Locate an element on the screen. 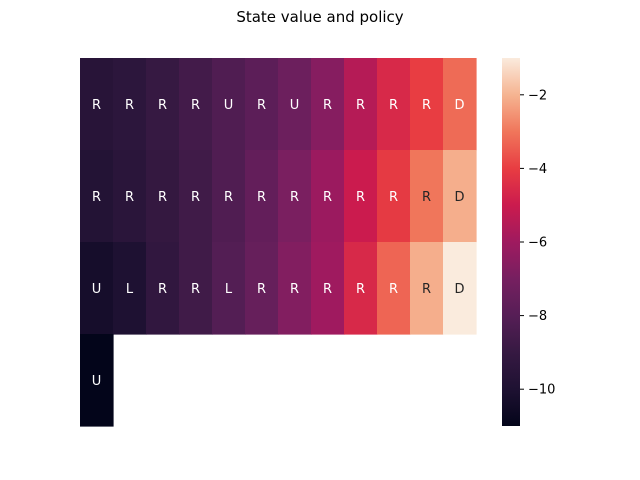  policy-label-r0-c1: R is located at coordinates (129, 105).